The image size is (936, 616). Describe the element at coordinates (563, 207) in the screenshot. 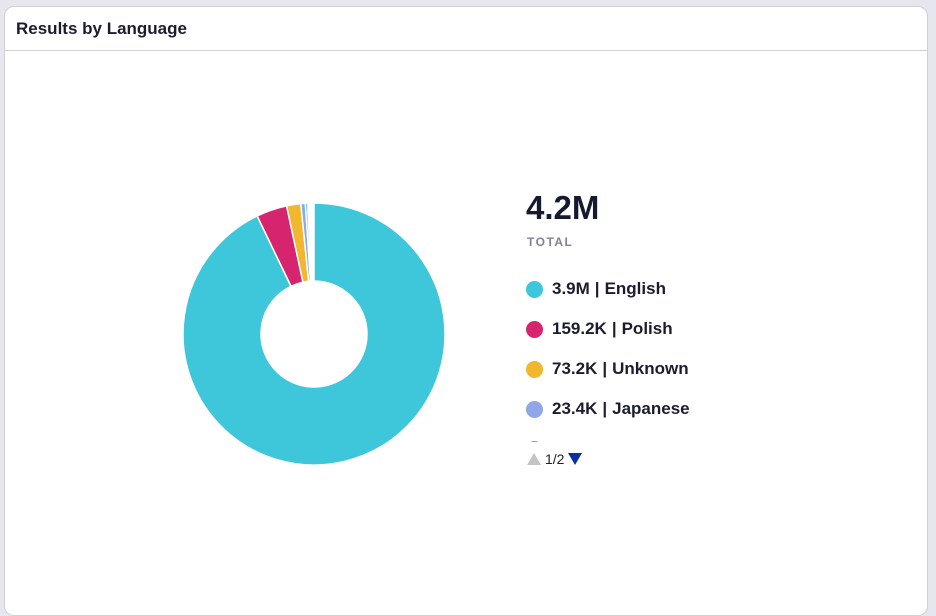

I see `total-value: 4.2M` at that location.